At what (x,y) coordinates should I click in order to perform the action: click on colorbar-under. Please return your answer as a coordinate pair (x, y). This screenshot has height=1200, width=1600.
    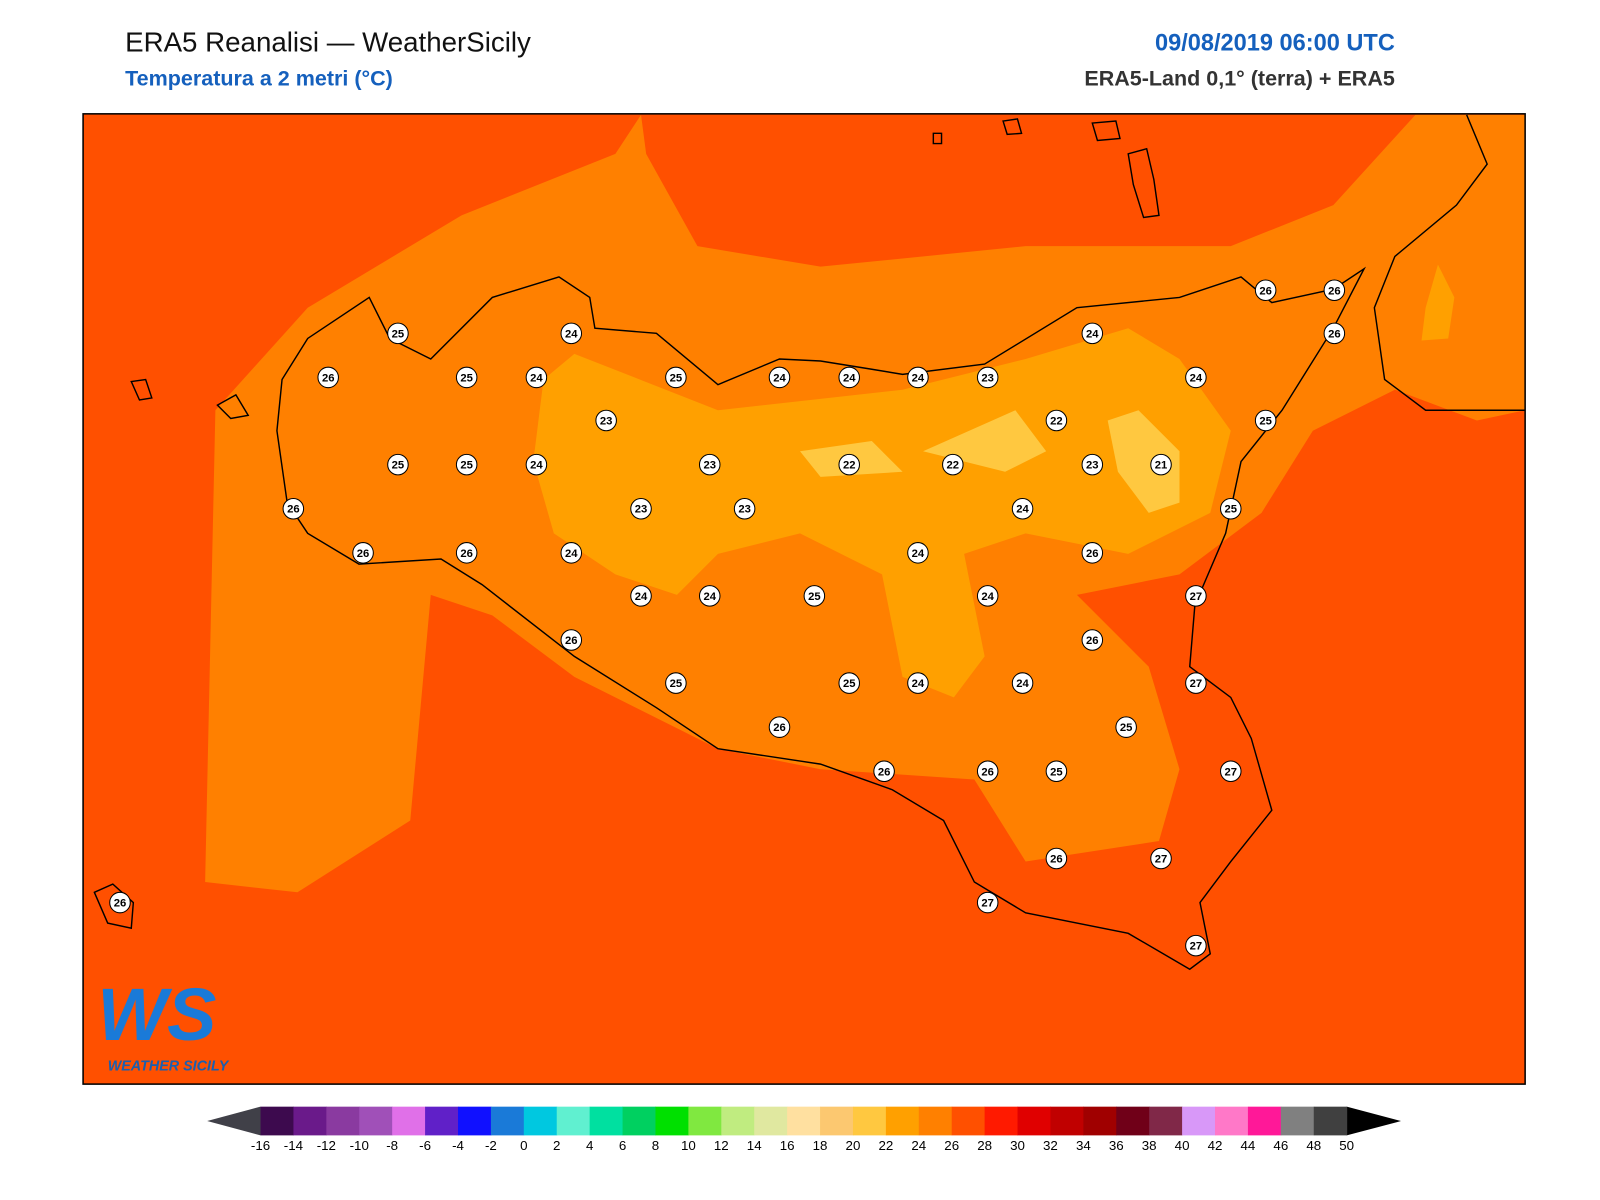
    Looking at the image, I should click on (234, 1121).